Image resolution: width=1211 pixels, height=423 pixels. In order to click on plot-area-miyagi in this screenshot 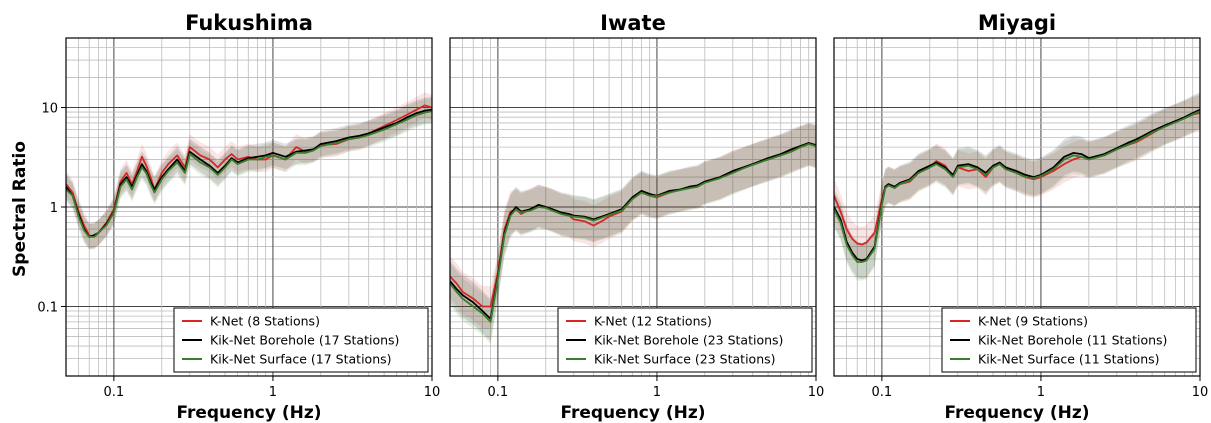, I will do `click(1017, 186)`.